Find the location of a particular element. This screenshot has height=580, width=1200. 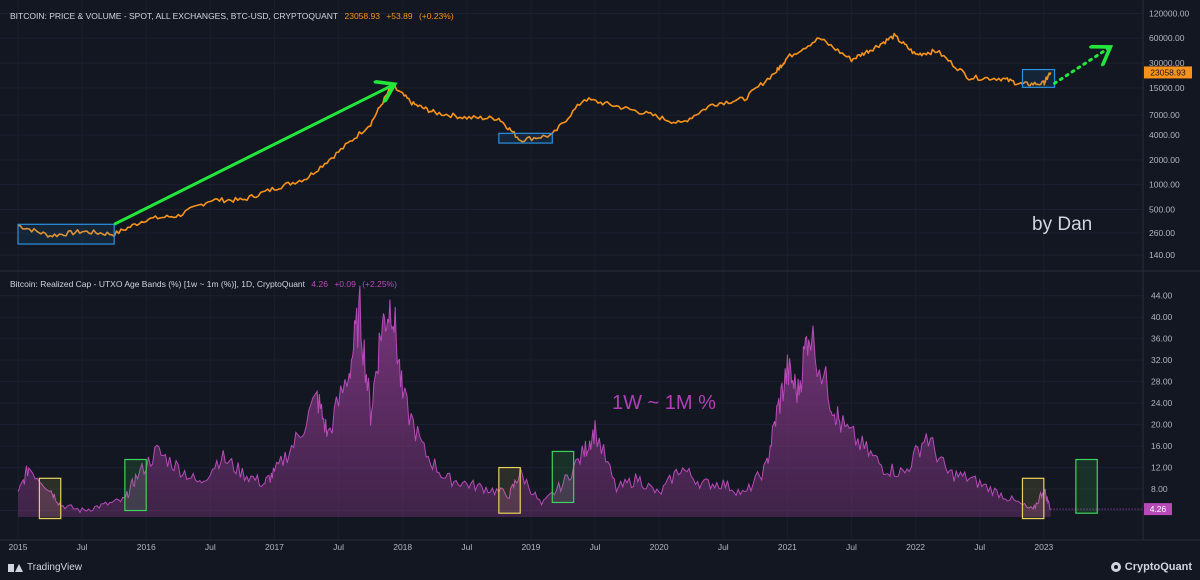

band-last-label: 4.26 is located at coordinates (1158, 509).